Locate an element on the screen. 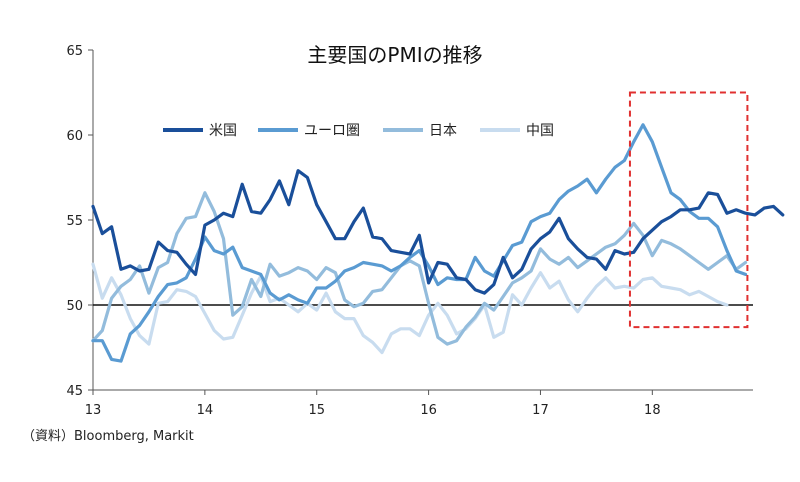  x-tick-label: 18 is located at coordinates (652, 410).